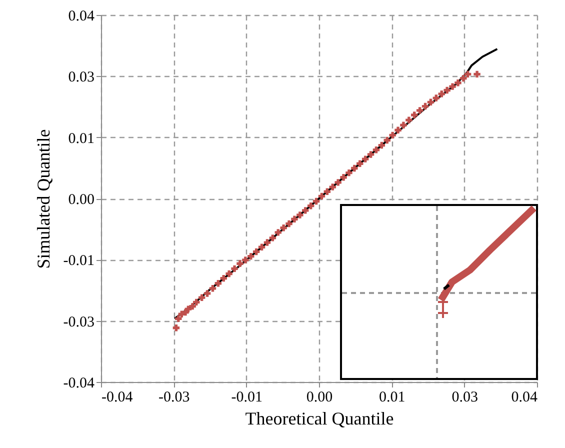 The width and height of the screenshot is (565, 448). Describe the element at coordinates (81, 200) in the screenshot. I see `y-tick-label: 0.00` at that location.